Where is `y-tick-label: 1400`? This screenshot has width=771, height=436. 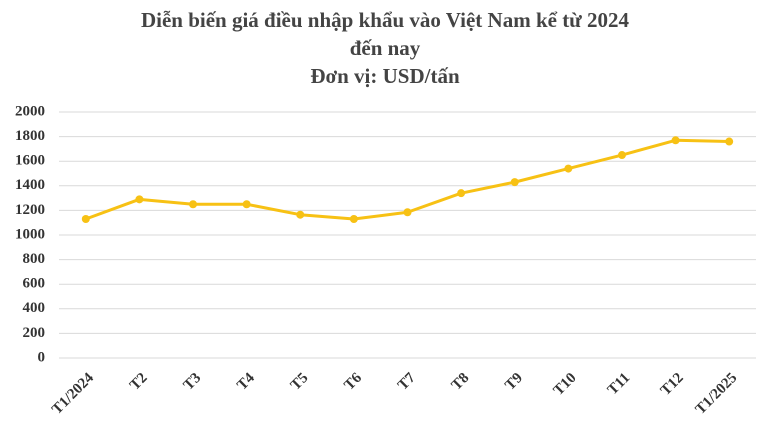 y-tick-label: 1400 is located at coordinates (30, 185).